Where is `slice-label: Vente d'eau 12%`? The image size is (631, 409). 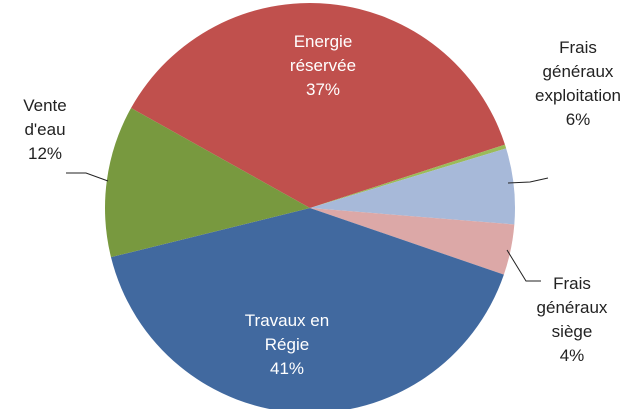 slice-label: Vente d'eau 12% is located at coordinates (45, 130).